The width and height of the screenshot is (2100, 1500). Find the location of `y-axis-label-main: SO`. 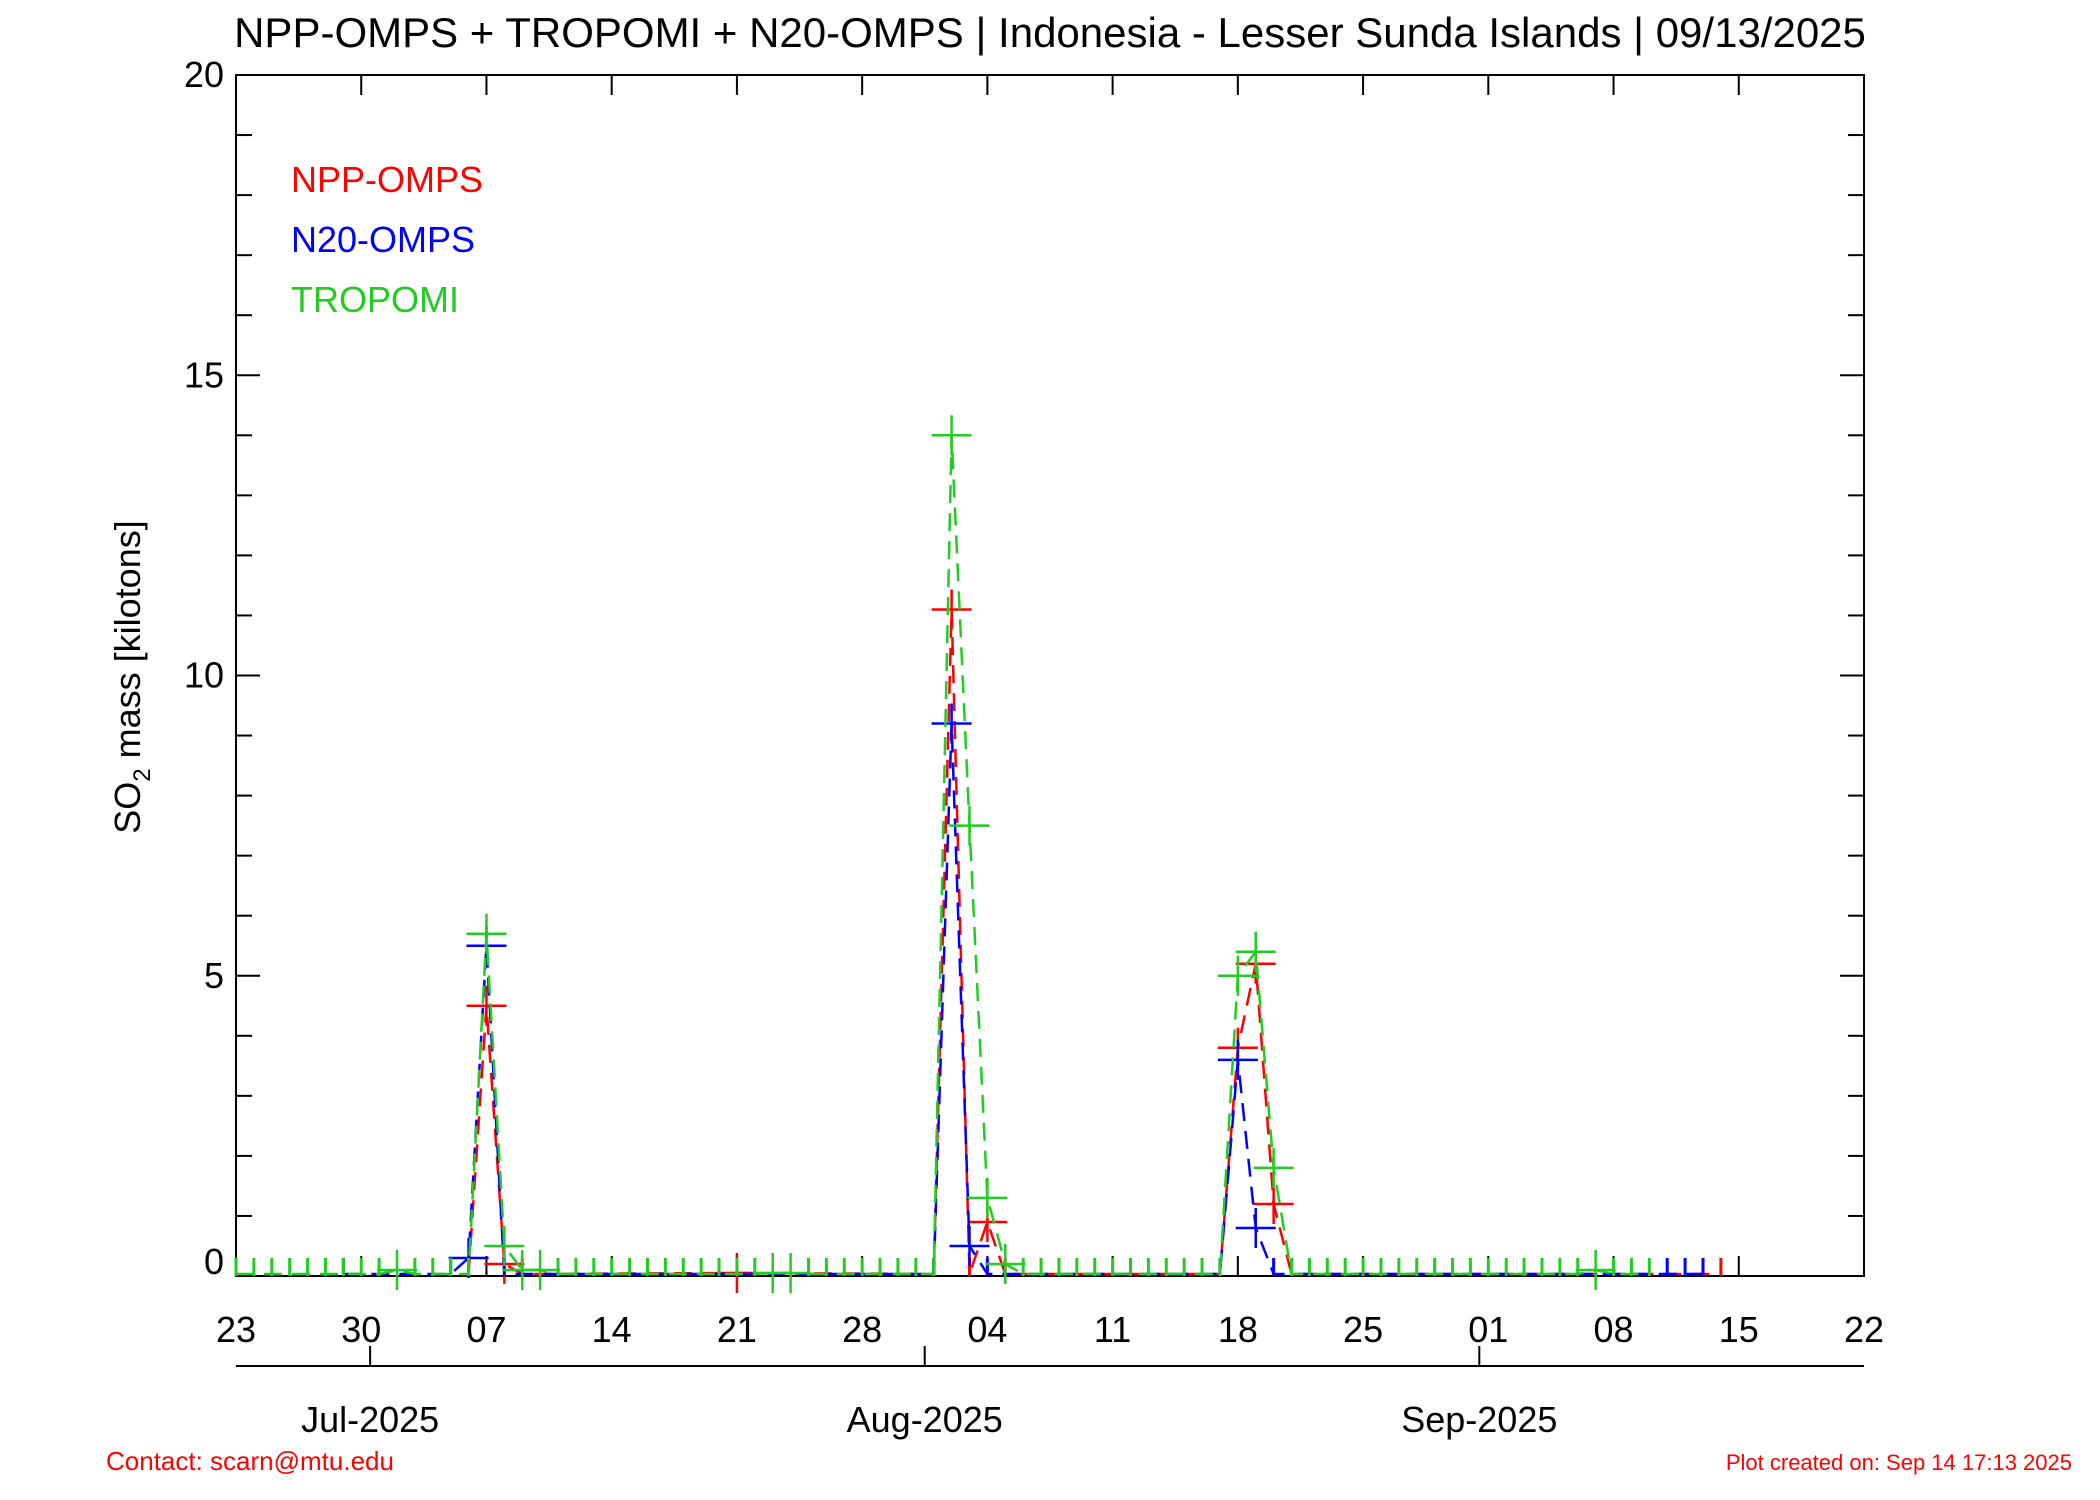

y-axis-label-main: SO is located at coordinates (127, 808).